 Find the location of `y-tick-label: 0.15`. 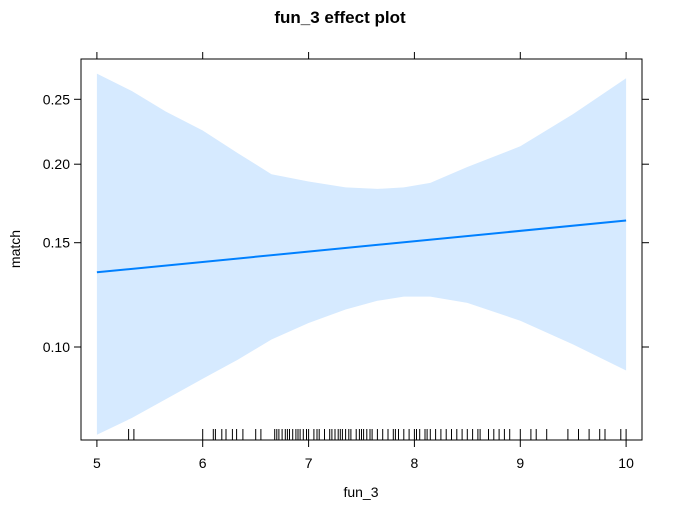

y-tick-label: 0.15 is located at coordinates (56, 243).